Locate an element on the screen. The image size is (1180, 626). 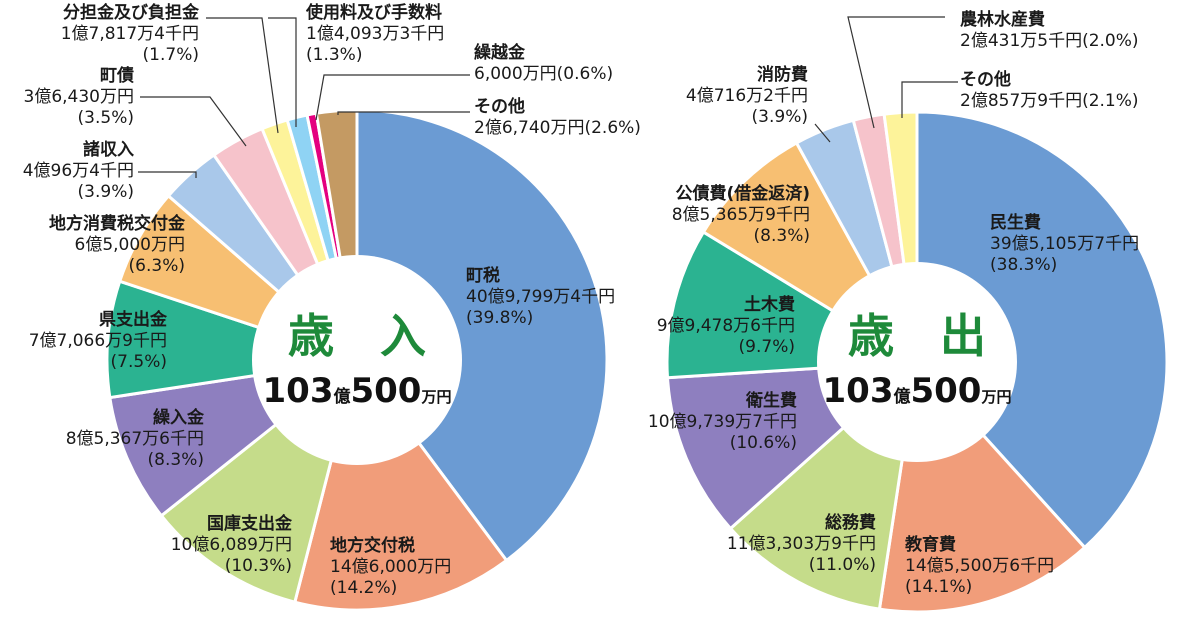
svg-text: 3億6,430万円 is located at coordinates (79, 97).